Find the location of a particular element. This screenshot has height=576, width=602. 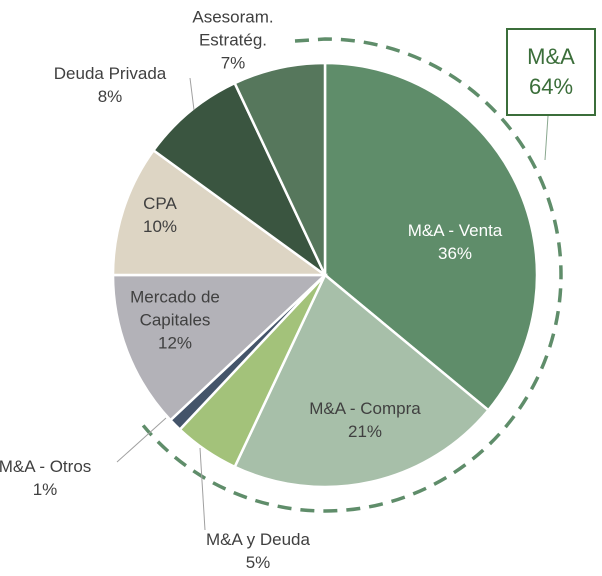

slice-label: Mercado de Capitales 12% is located at coordinates (175, 320).